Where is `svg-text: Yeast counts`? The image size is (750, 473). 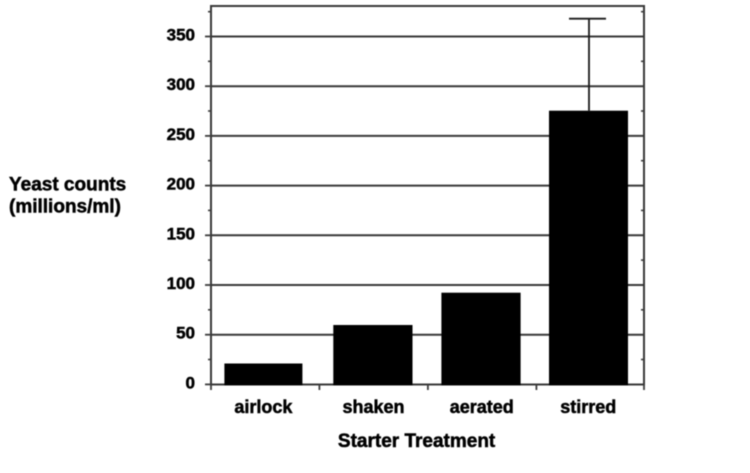
svg-text: Yeast counts is located at coordinates (67, 185).